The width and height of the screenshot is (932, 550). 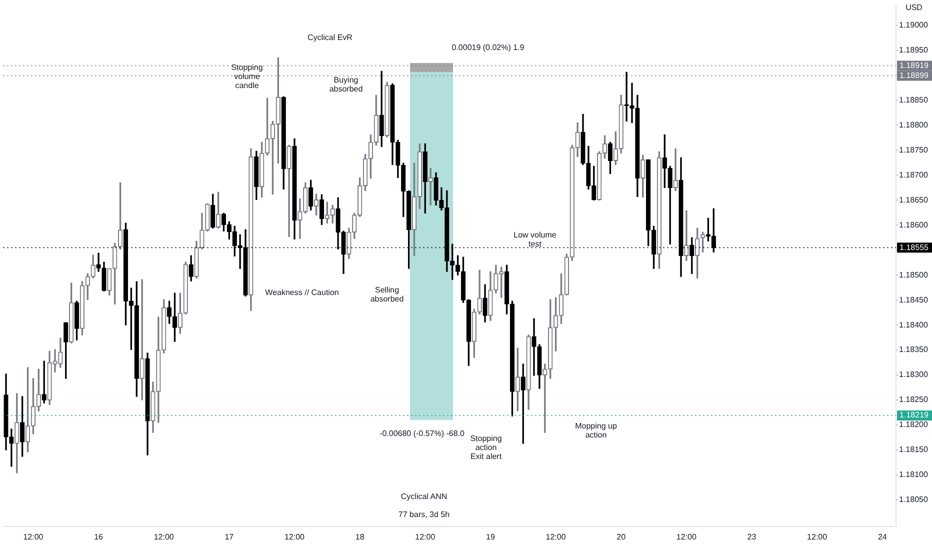 What do you see at coordinates (913, 349) in the screenshot?
I see `y-tick-label: 1.18350` at bounding box center [913, 349].